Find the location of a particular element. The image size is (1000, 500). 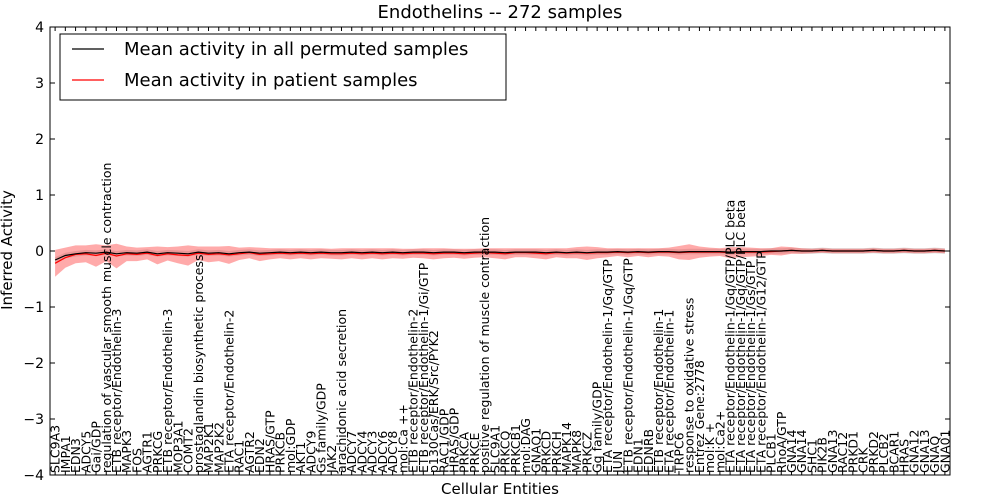

y-tick-label: 3 is located at coordinates (39, 84).